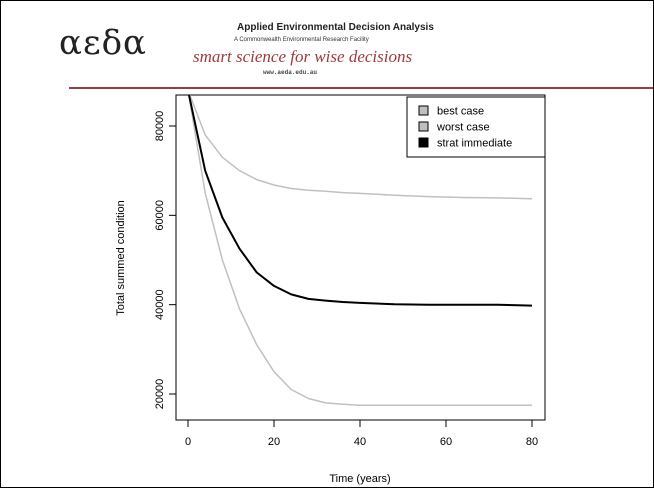 This screenshot has height=488, width=654. I want to click on legend-label: best case, so click(460, 112).